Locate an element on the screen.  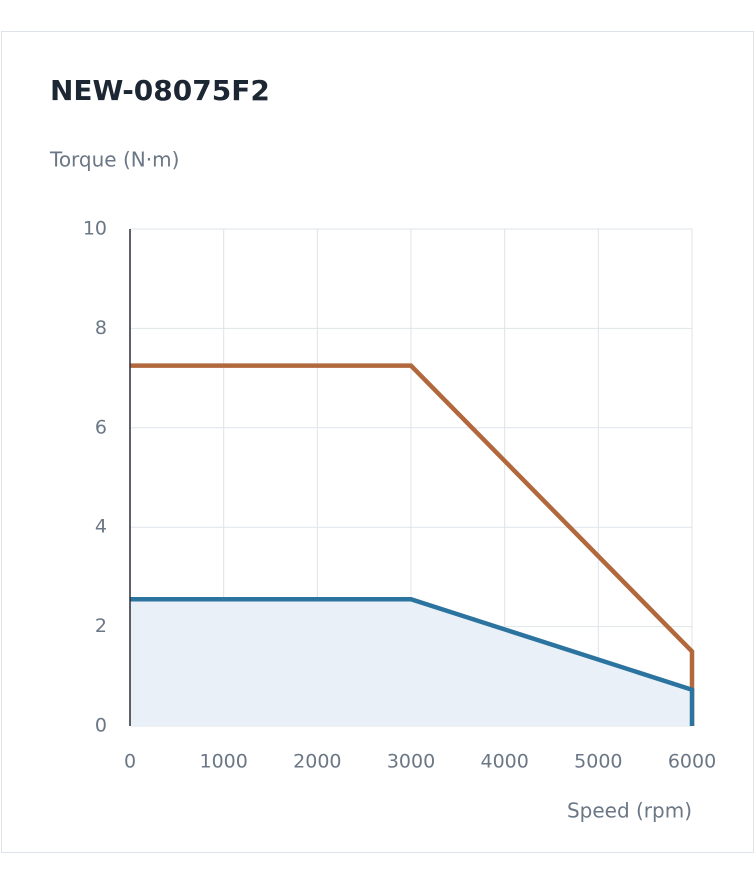
x-tick-label: 2000 is located at coordinates (317, 762).